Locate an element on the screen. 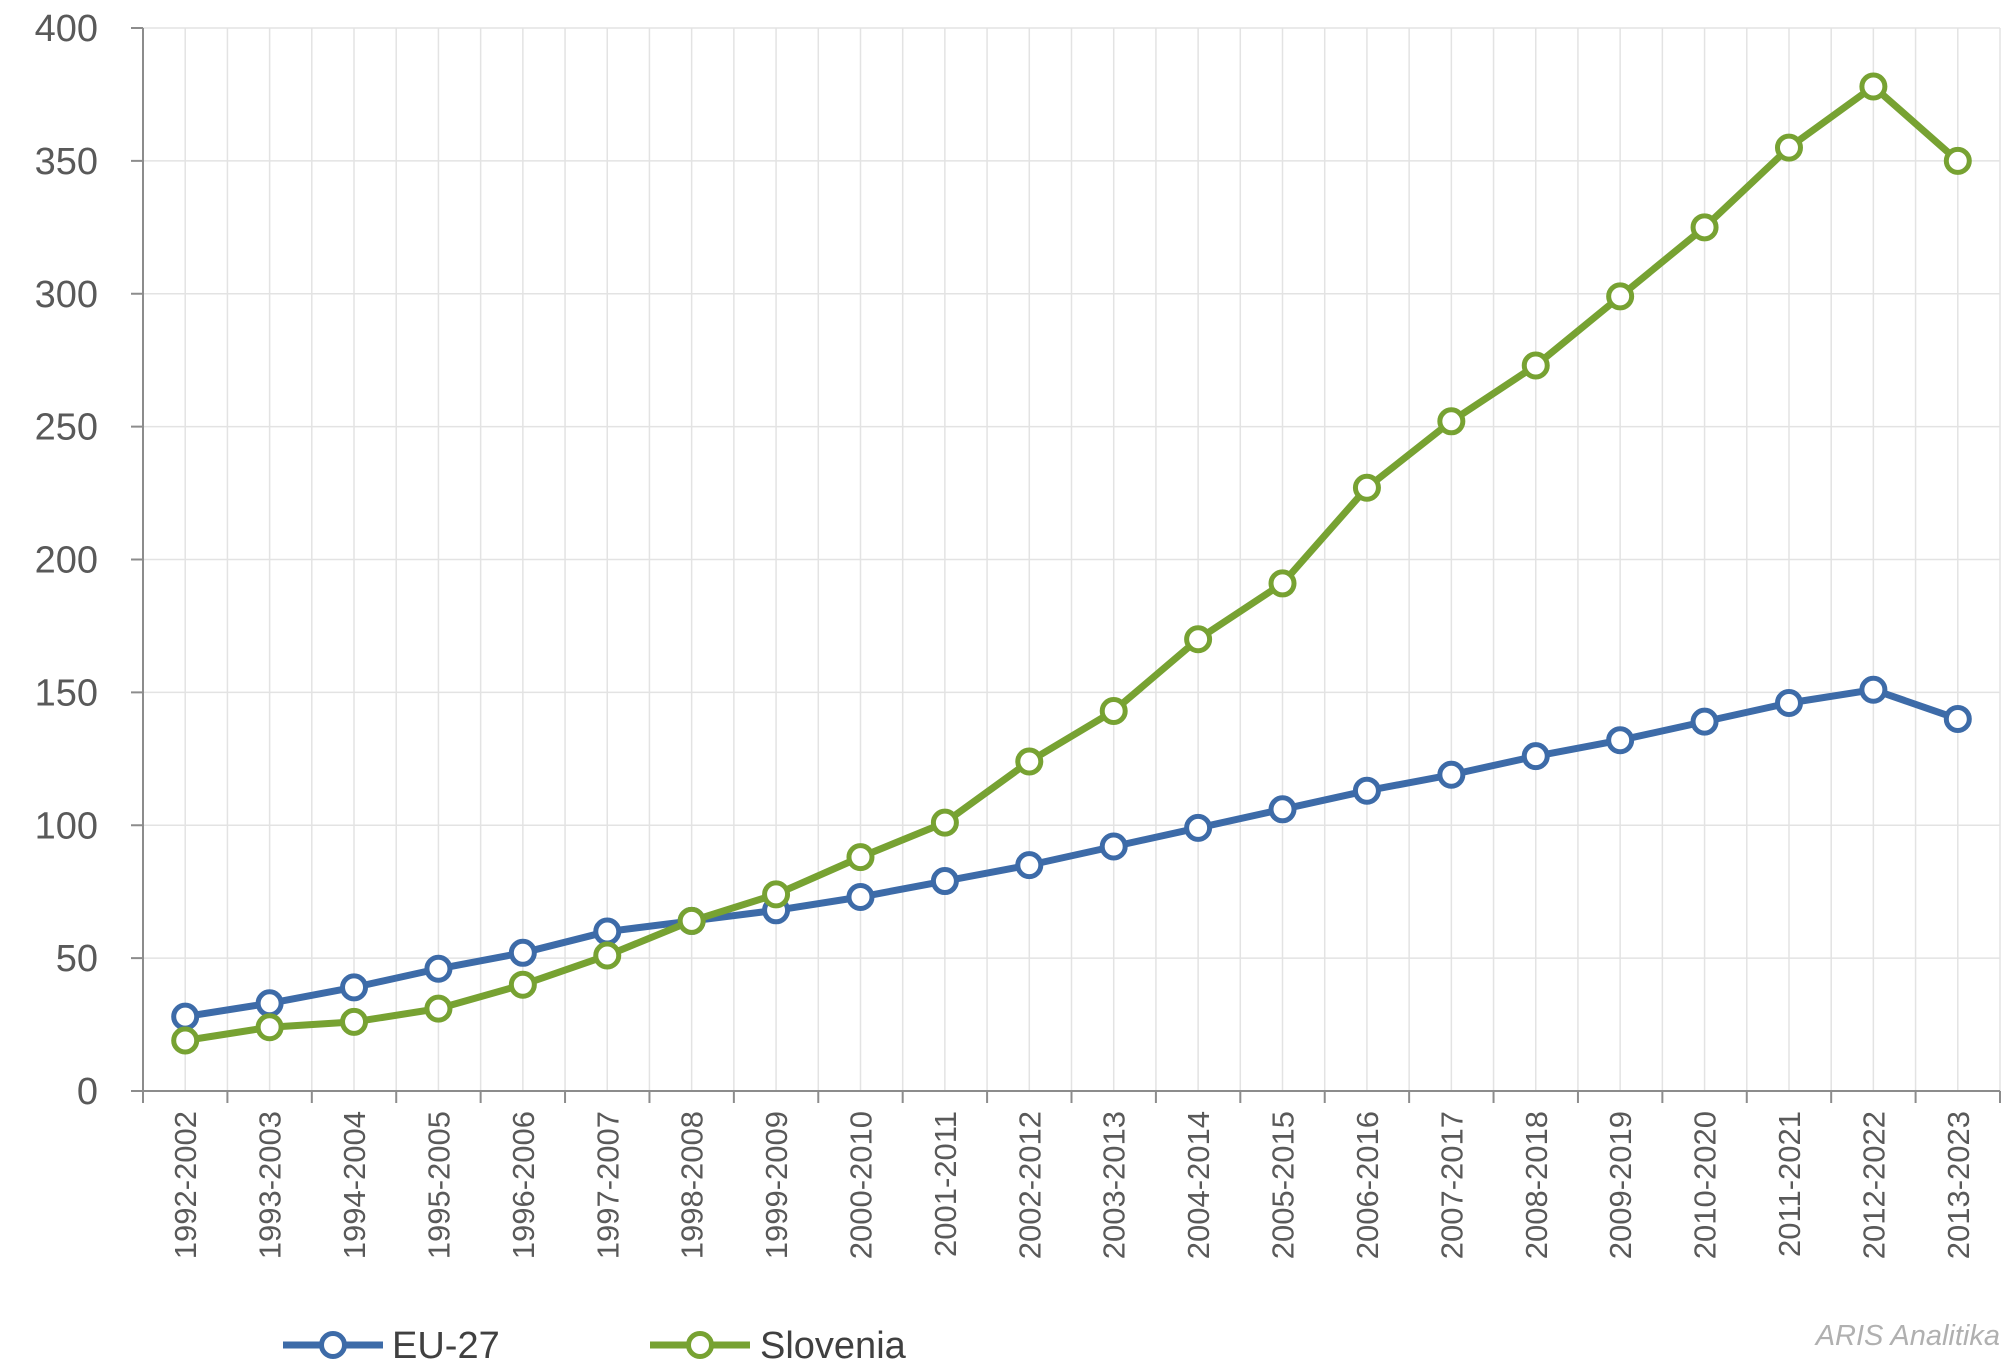 This screenshot has height=1370, width=2010. y-tick-label: 100 is located at coordinates (66, 826).